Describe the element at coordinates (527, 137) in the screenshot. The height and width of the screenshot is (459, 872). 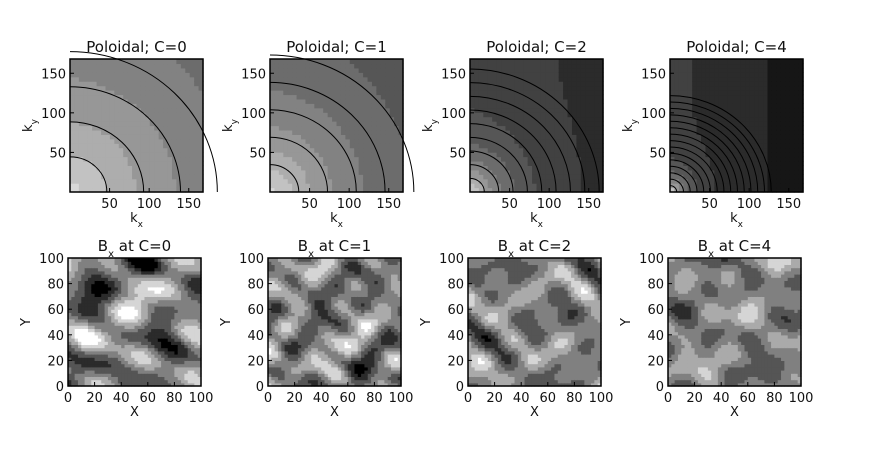
I see `contour-line` at that location.